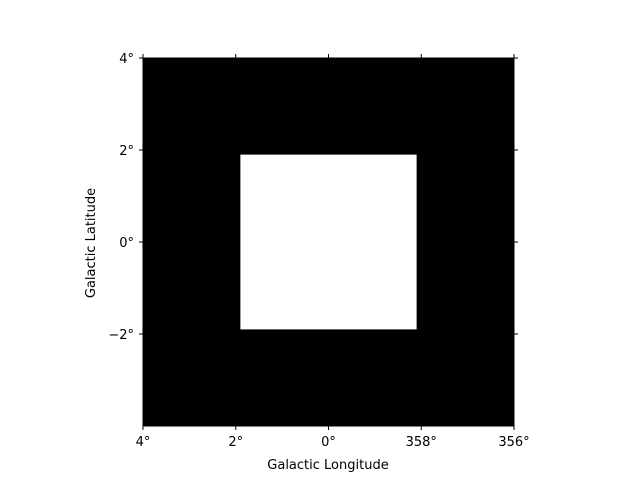 This screenshot has height=480, width=640. I want to click on x-axis-label: Galactic Longitude, so click(327, 465).